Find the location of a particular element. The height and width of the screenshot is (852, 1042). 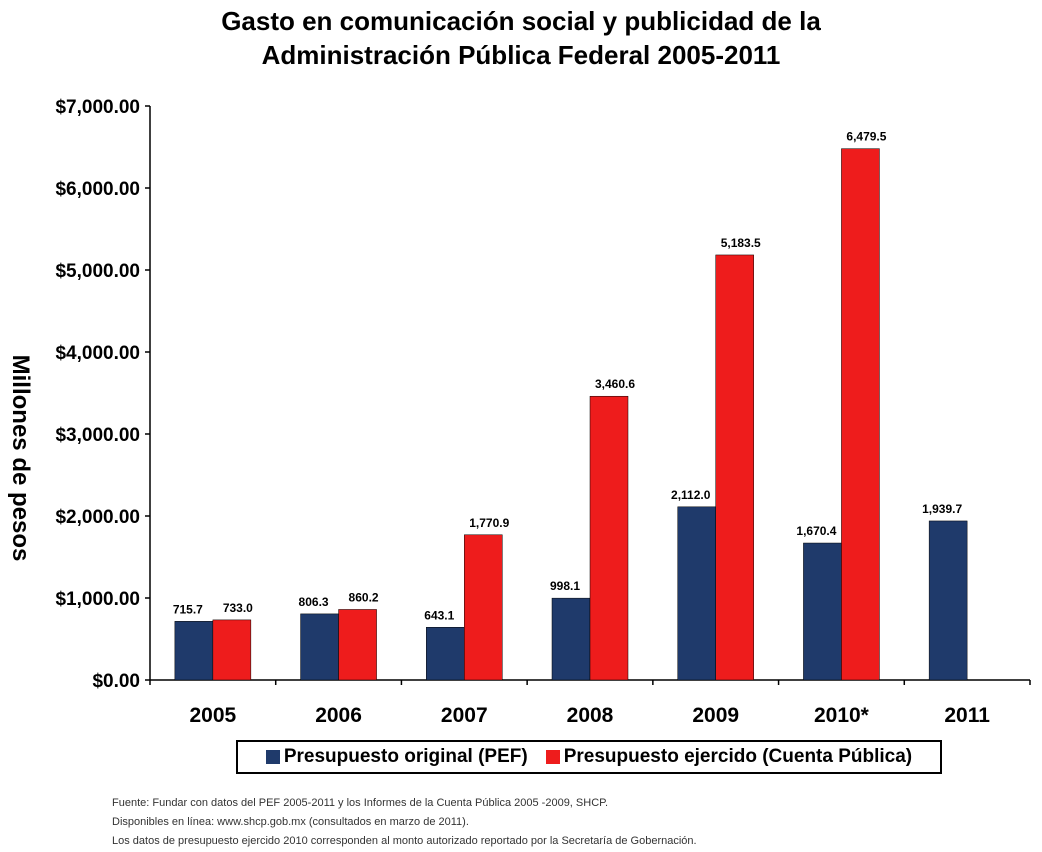

y-tick-label: $4,000.00 is located at coordinates (97, 353).